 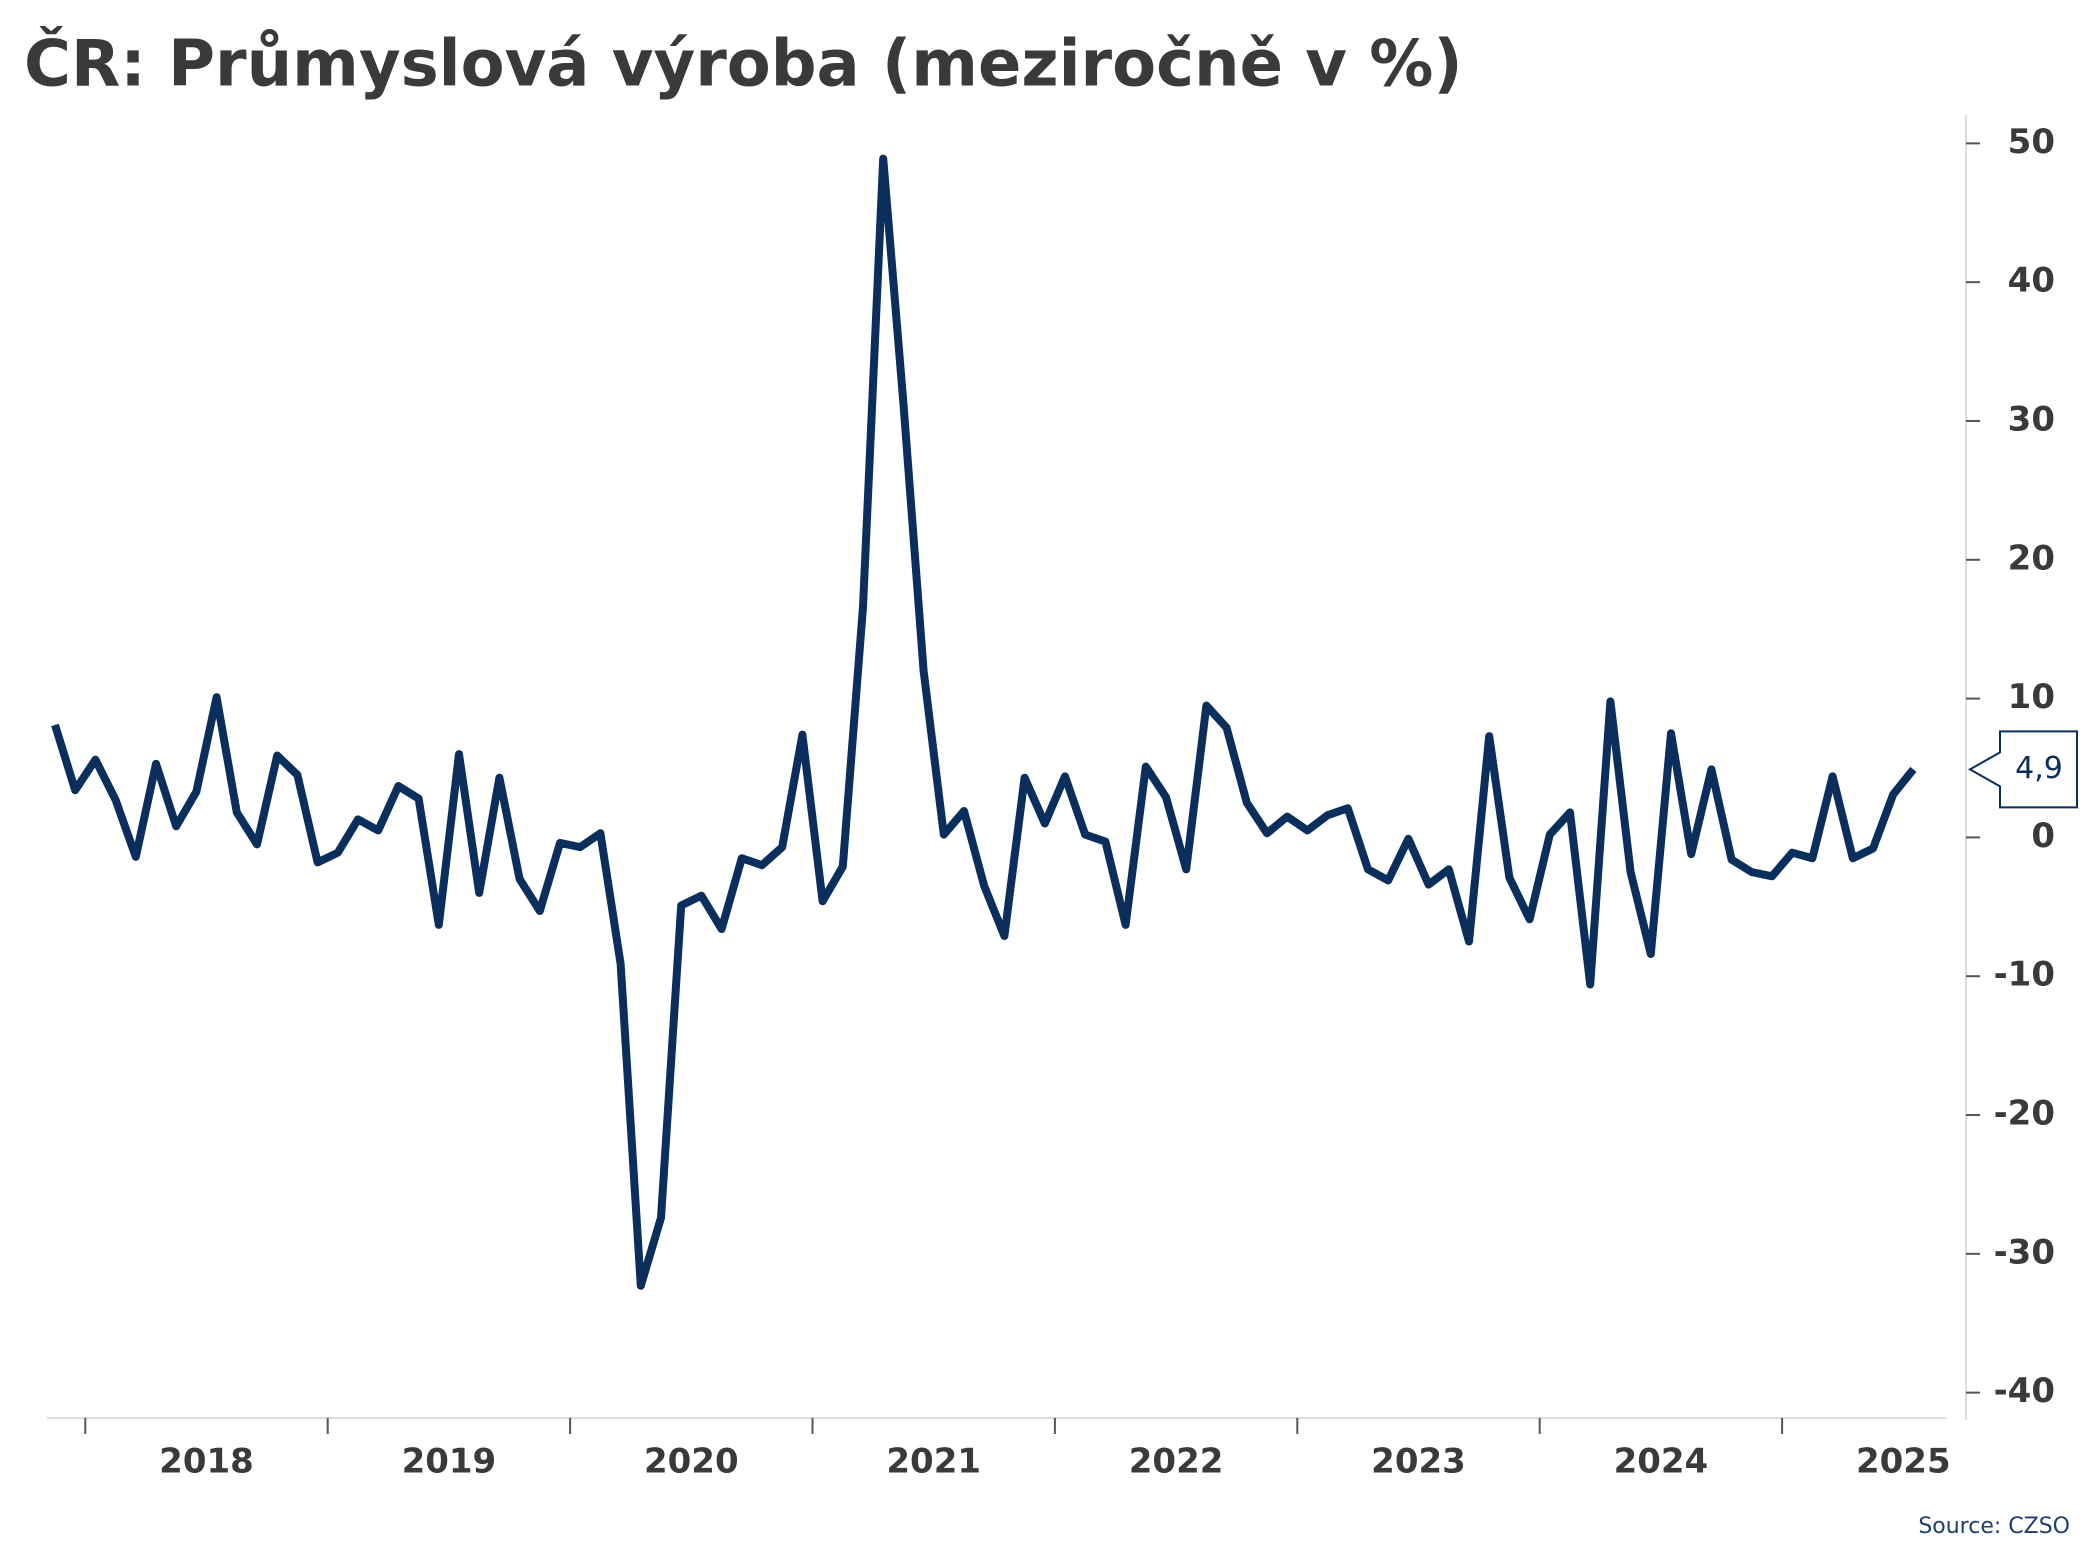 I want to click on x-tick-label: 2018, so click(x=206, y=1462).